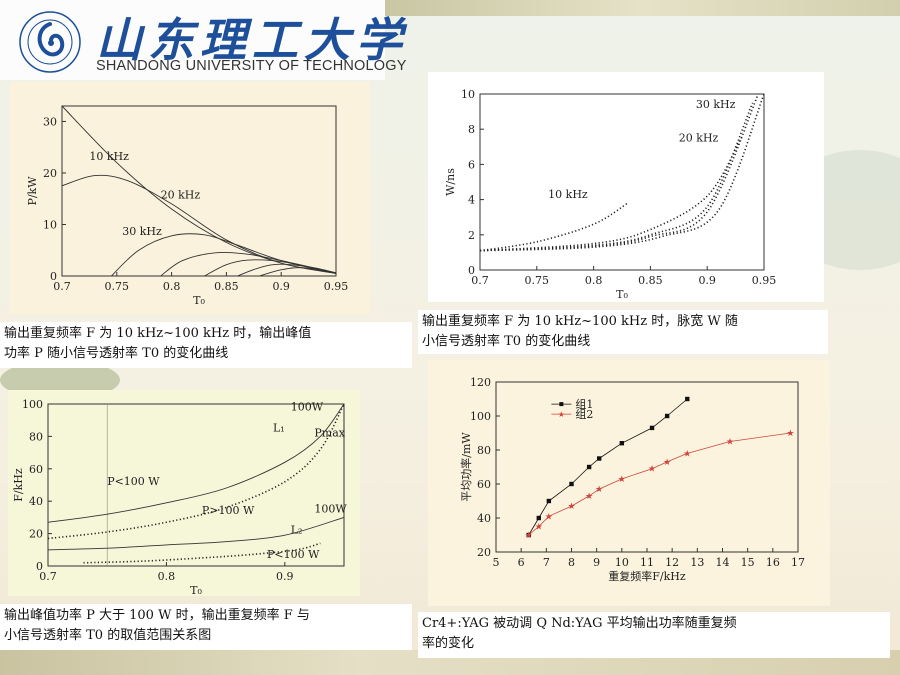 The height and width of the screenshot is (675, 900). Describe the element at coordinates (748, 562) in the screenshot. I see `x-tick-label: 15` at that location.